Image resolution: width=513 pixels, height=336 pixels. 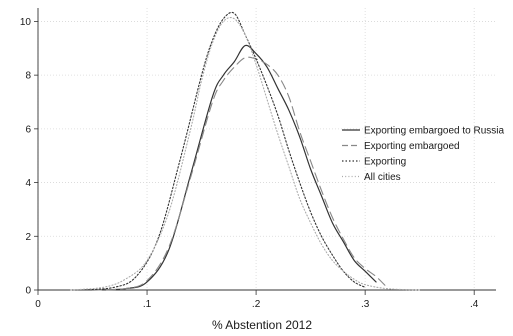 What do you see at coordinates (365, 304) in the screenshot?
I see `x-tick-label: .3` at bounding box center [365, 304].